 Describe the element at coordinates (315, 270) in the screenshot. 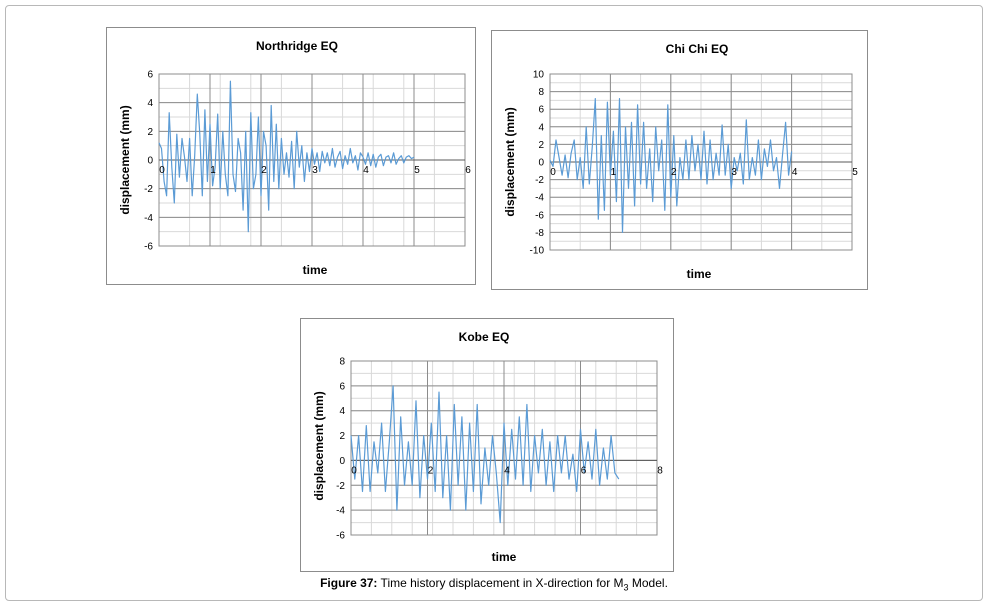

I see `chart-northridge-x-axis-label: time` at that location.